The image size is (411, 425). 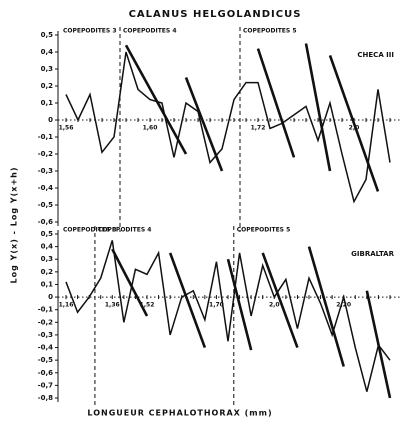 I want to click on site-label: GIBRALTAR, so click(x=372, y=254).